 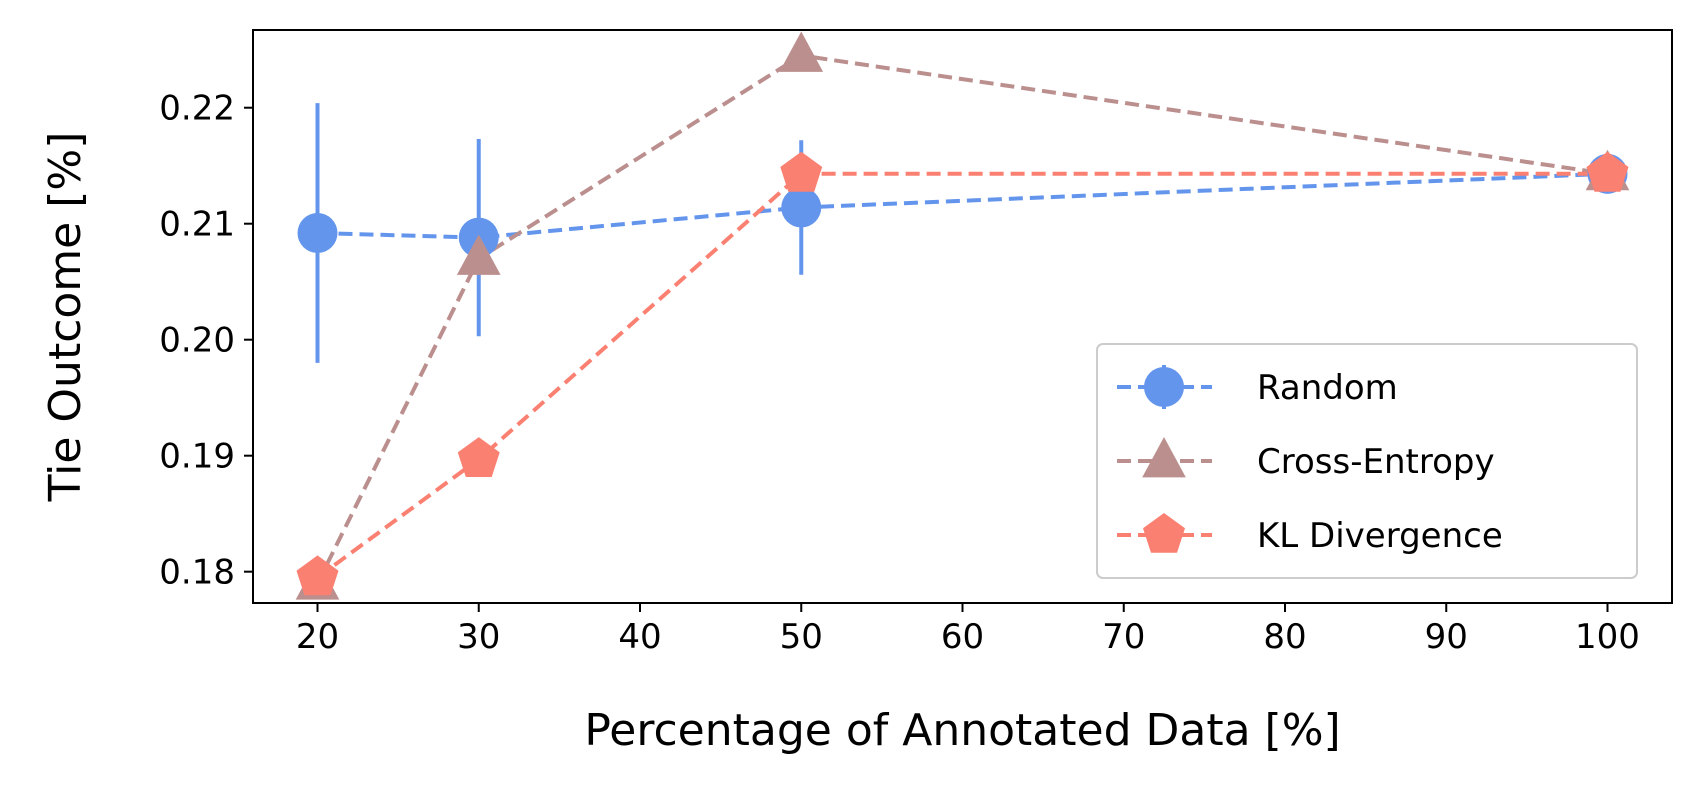 What do you see at coordinates (317, 637) in the screenshot?
I see `x-tick-label: 20` at bounding box center [317, 637].